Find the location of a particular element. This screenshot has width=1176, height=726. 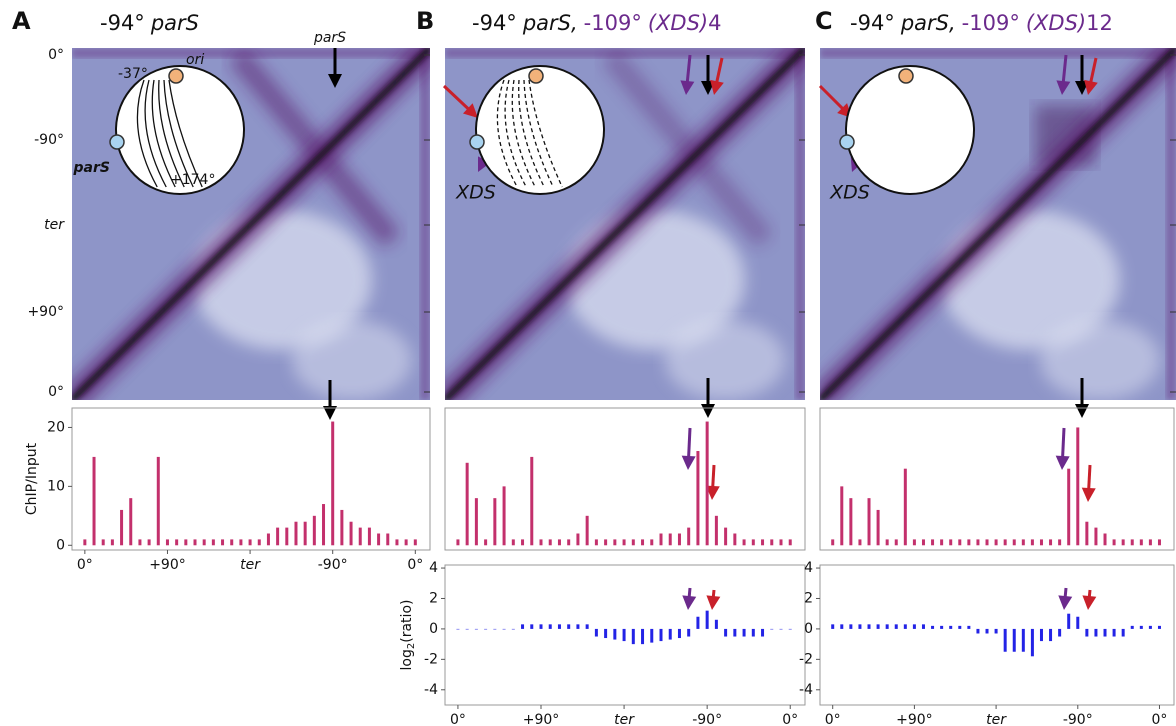

heatmap is located at coordinates (625, 224).